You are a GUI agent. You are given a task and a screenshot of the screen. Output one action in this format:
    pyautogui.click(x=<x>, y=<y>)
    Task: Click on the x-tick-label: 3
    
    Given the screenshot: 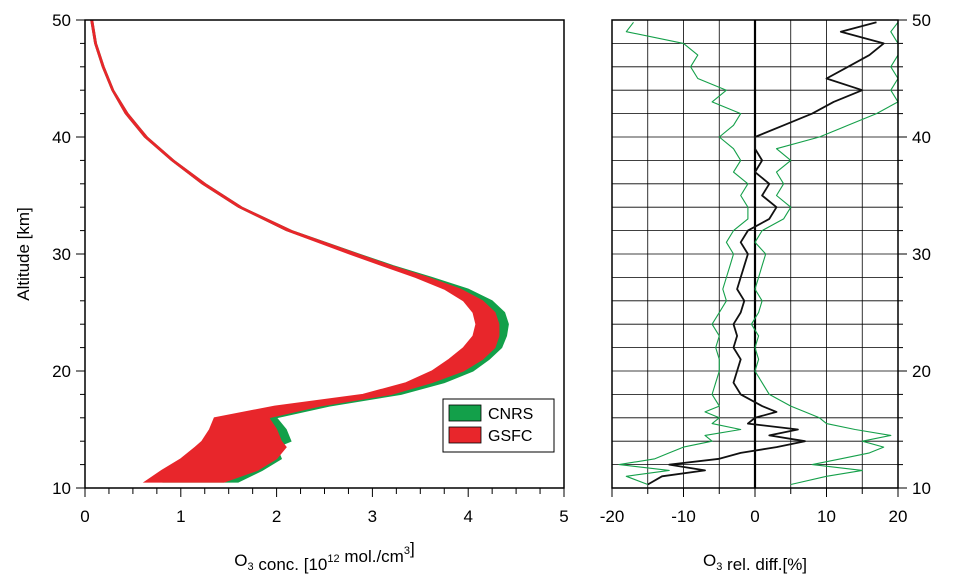 What is the action you would take?
    pyautogui.click(x=372, y=516)
    